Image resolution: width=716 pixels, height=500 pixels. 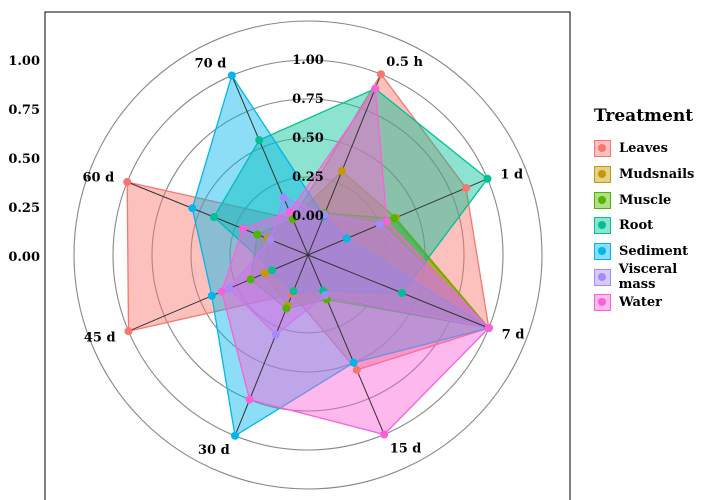 I want to click on category-label: 7 d, so click(x=513, y=334).